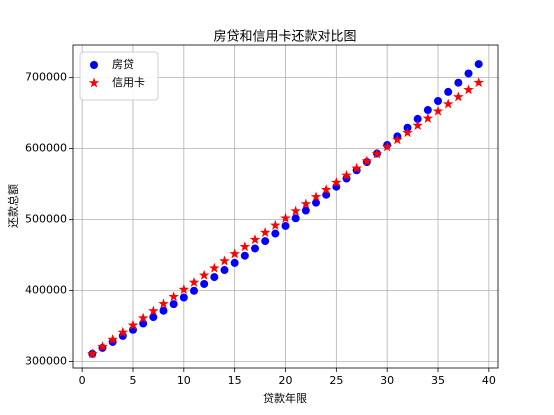  What do you see at coordinates (13, 206) in the screenshot?
I see `y-axis-label: 还款总额` at bounding box center [13, 206].